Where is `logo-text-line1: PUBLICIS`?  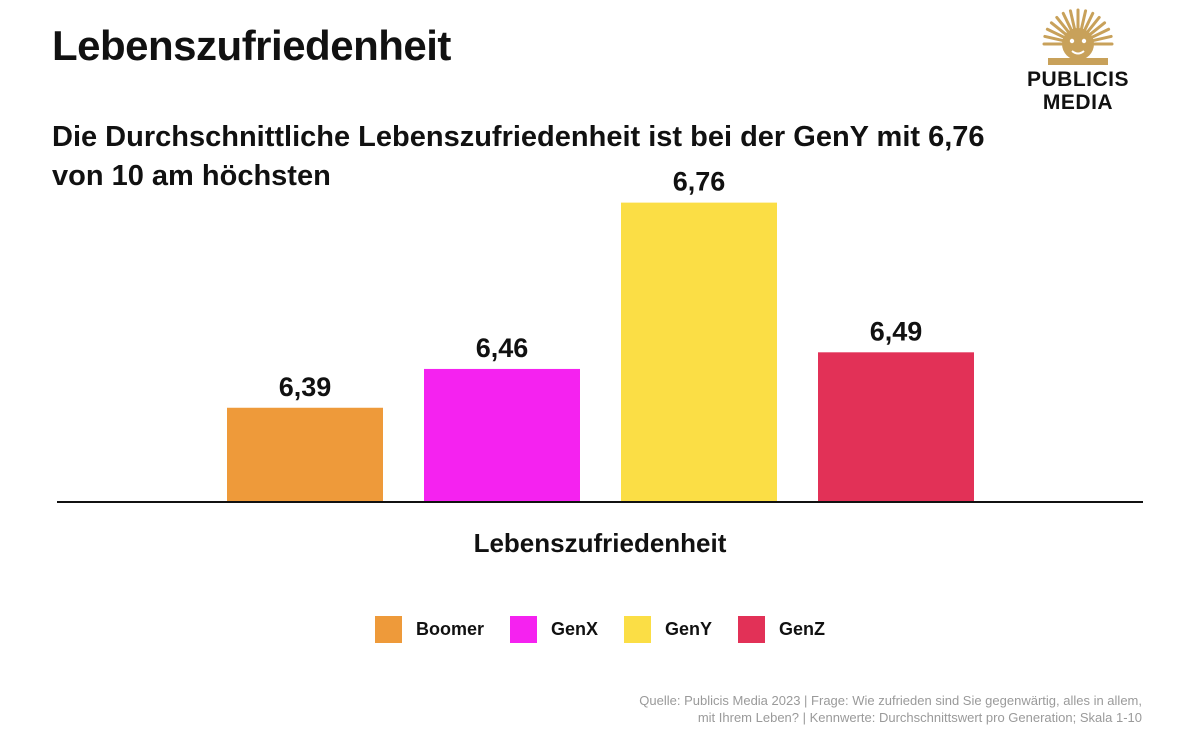 logo-text-line1: PUBLICIS is located at coordinates (1077, 79).